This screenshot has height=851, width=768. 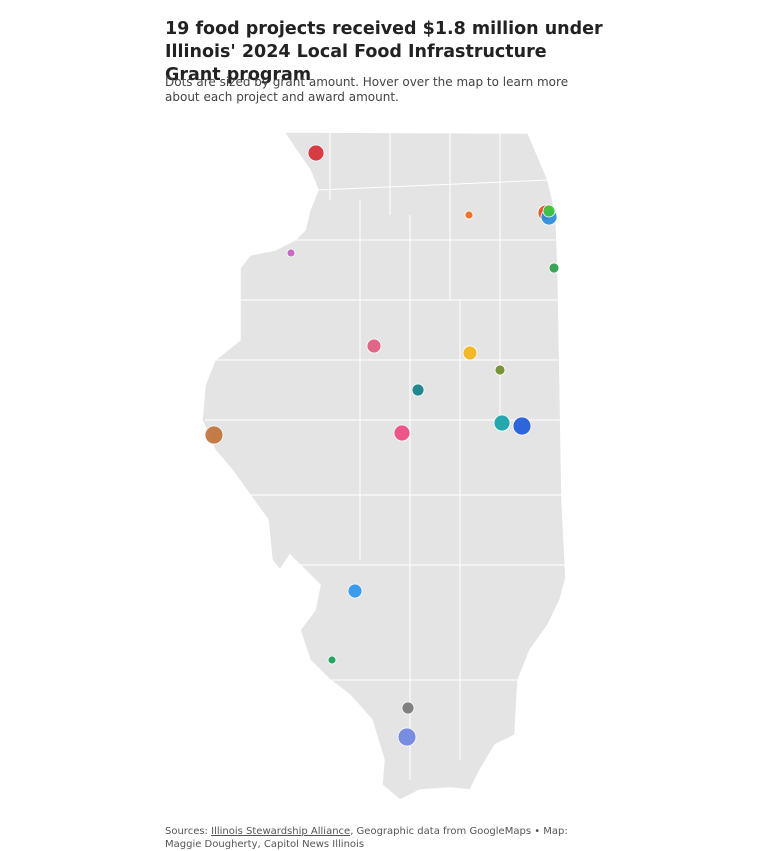 I want to click on source-label: Sources:, so click(x=186, y=831).